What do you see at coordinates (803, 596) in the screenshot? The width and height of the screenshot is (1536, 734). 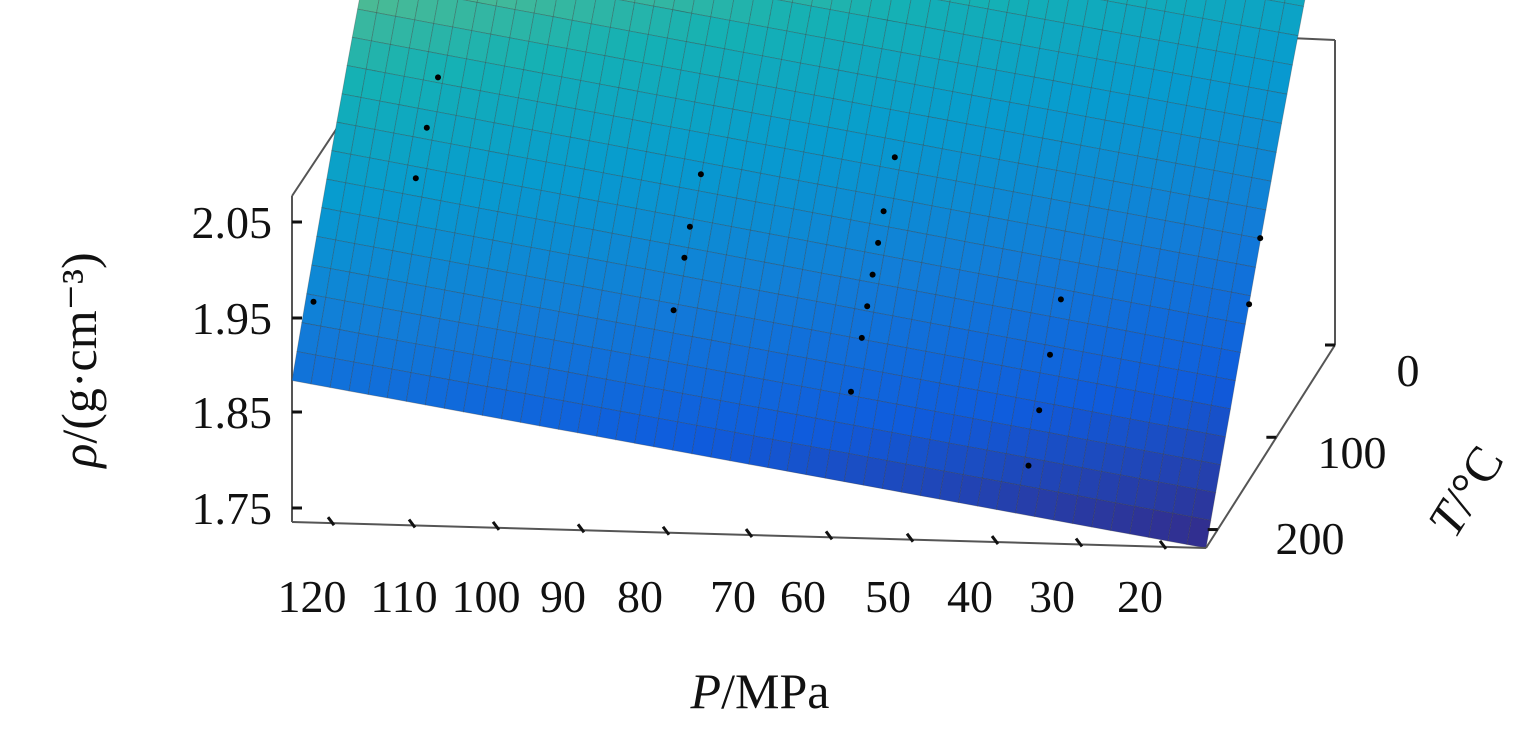 I see `x-tick-label: 60` at bounding box center [803, 596].